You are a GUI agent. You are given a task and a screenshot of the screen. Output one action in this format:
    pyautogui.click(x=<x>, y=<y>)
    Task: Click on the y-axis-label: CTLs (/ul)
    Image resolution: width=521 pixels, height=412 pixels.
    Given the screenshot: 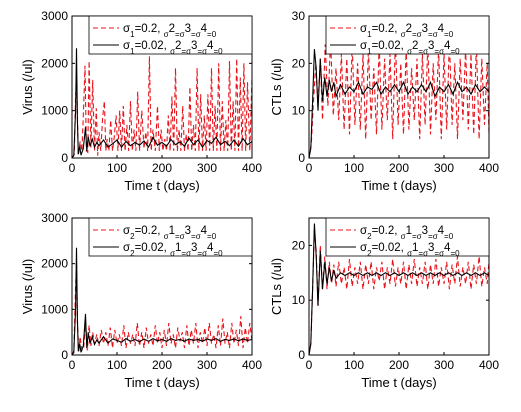 What is the action you would take?
    pyautogui.click(x=276, y=286)
    